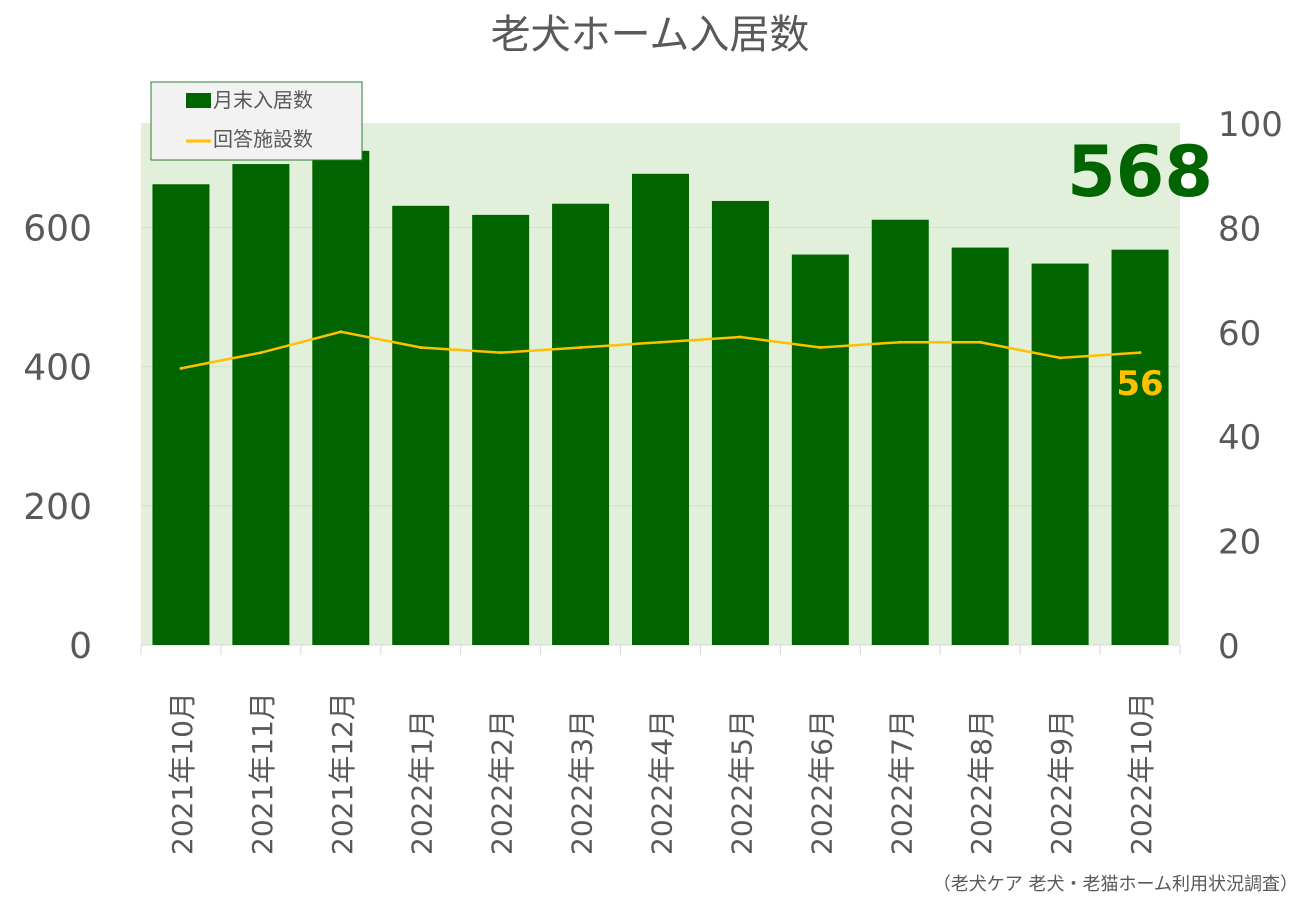 The height and width of the screenshot is (900, 1300). What do you see at coordinates (741, 782) in the screenshot?
I see `x-tick-label: 2022年5月` at bounding box center [741, 782].